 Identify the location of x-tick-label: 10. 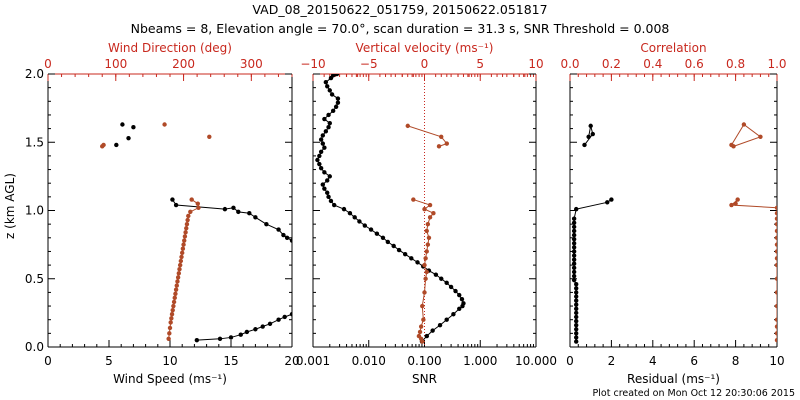
(776, 361).